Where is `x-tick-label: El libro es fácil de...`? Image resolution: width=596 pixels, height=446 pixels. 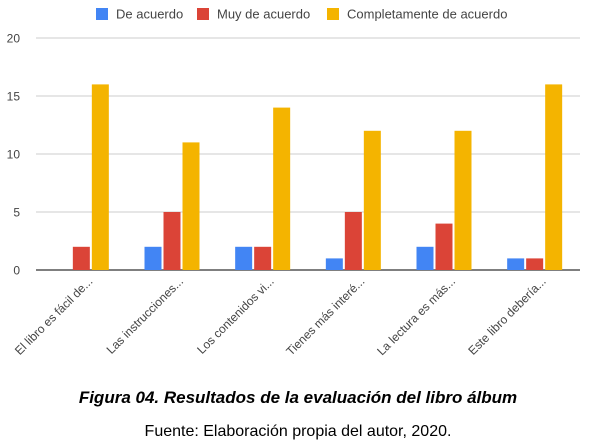
x-tick-label: El libro es fácil de... is located at coordinates (53, 315).